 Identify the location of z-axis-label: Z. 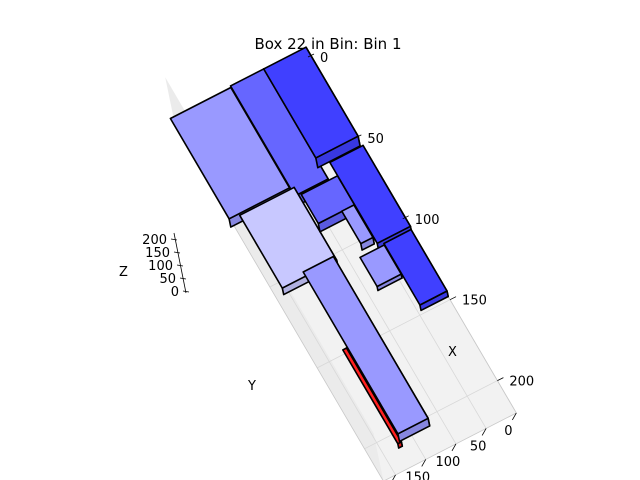
(123, 272).